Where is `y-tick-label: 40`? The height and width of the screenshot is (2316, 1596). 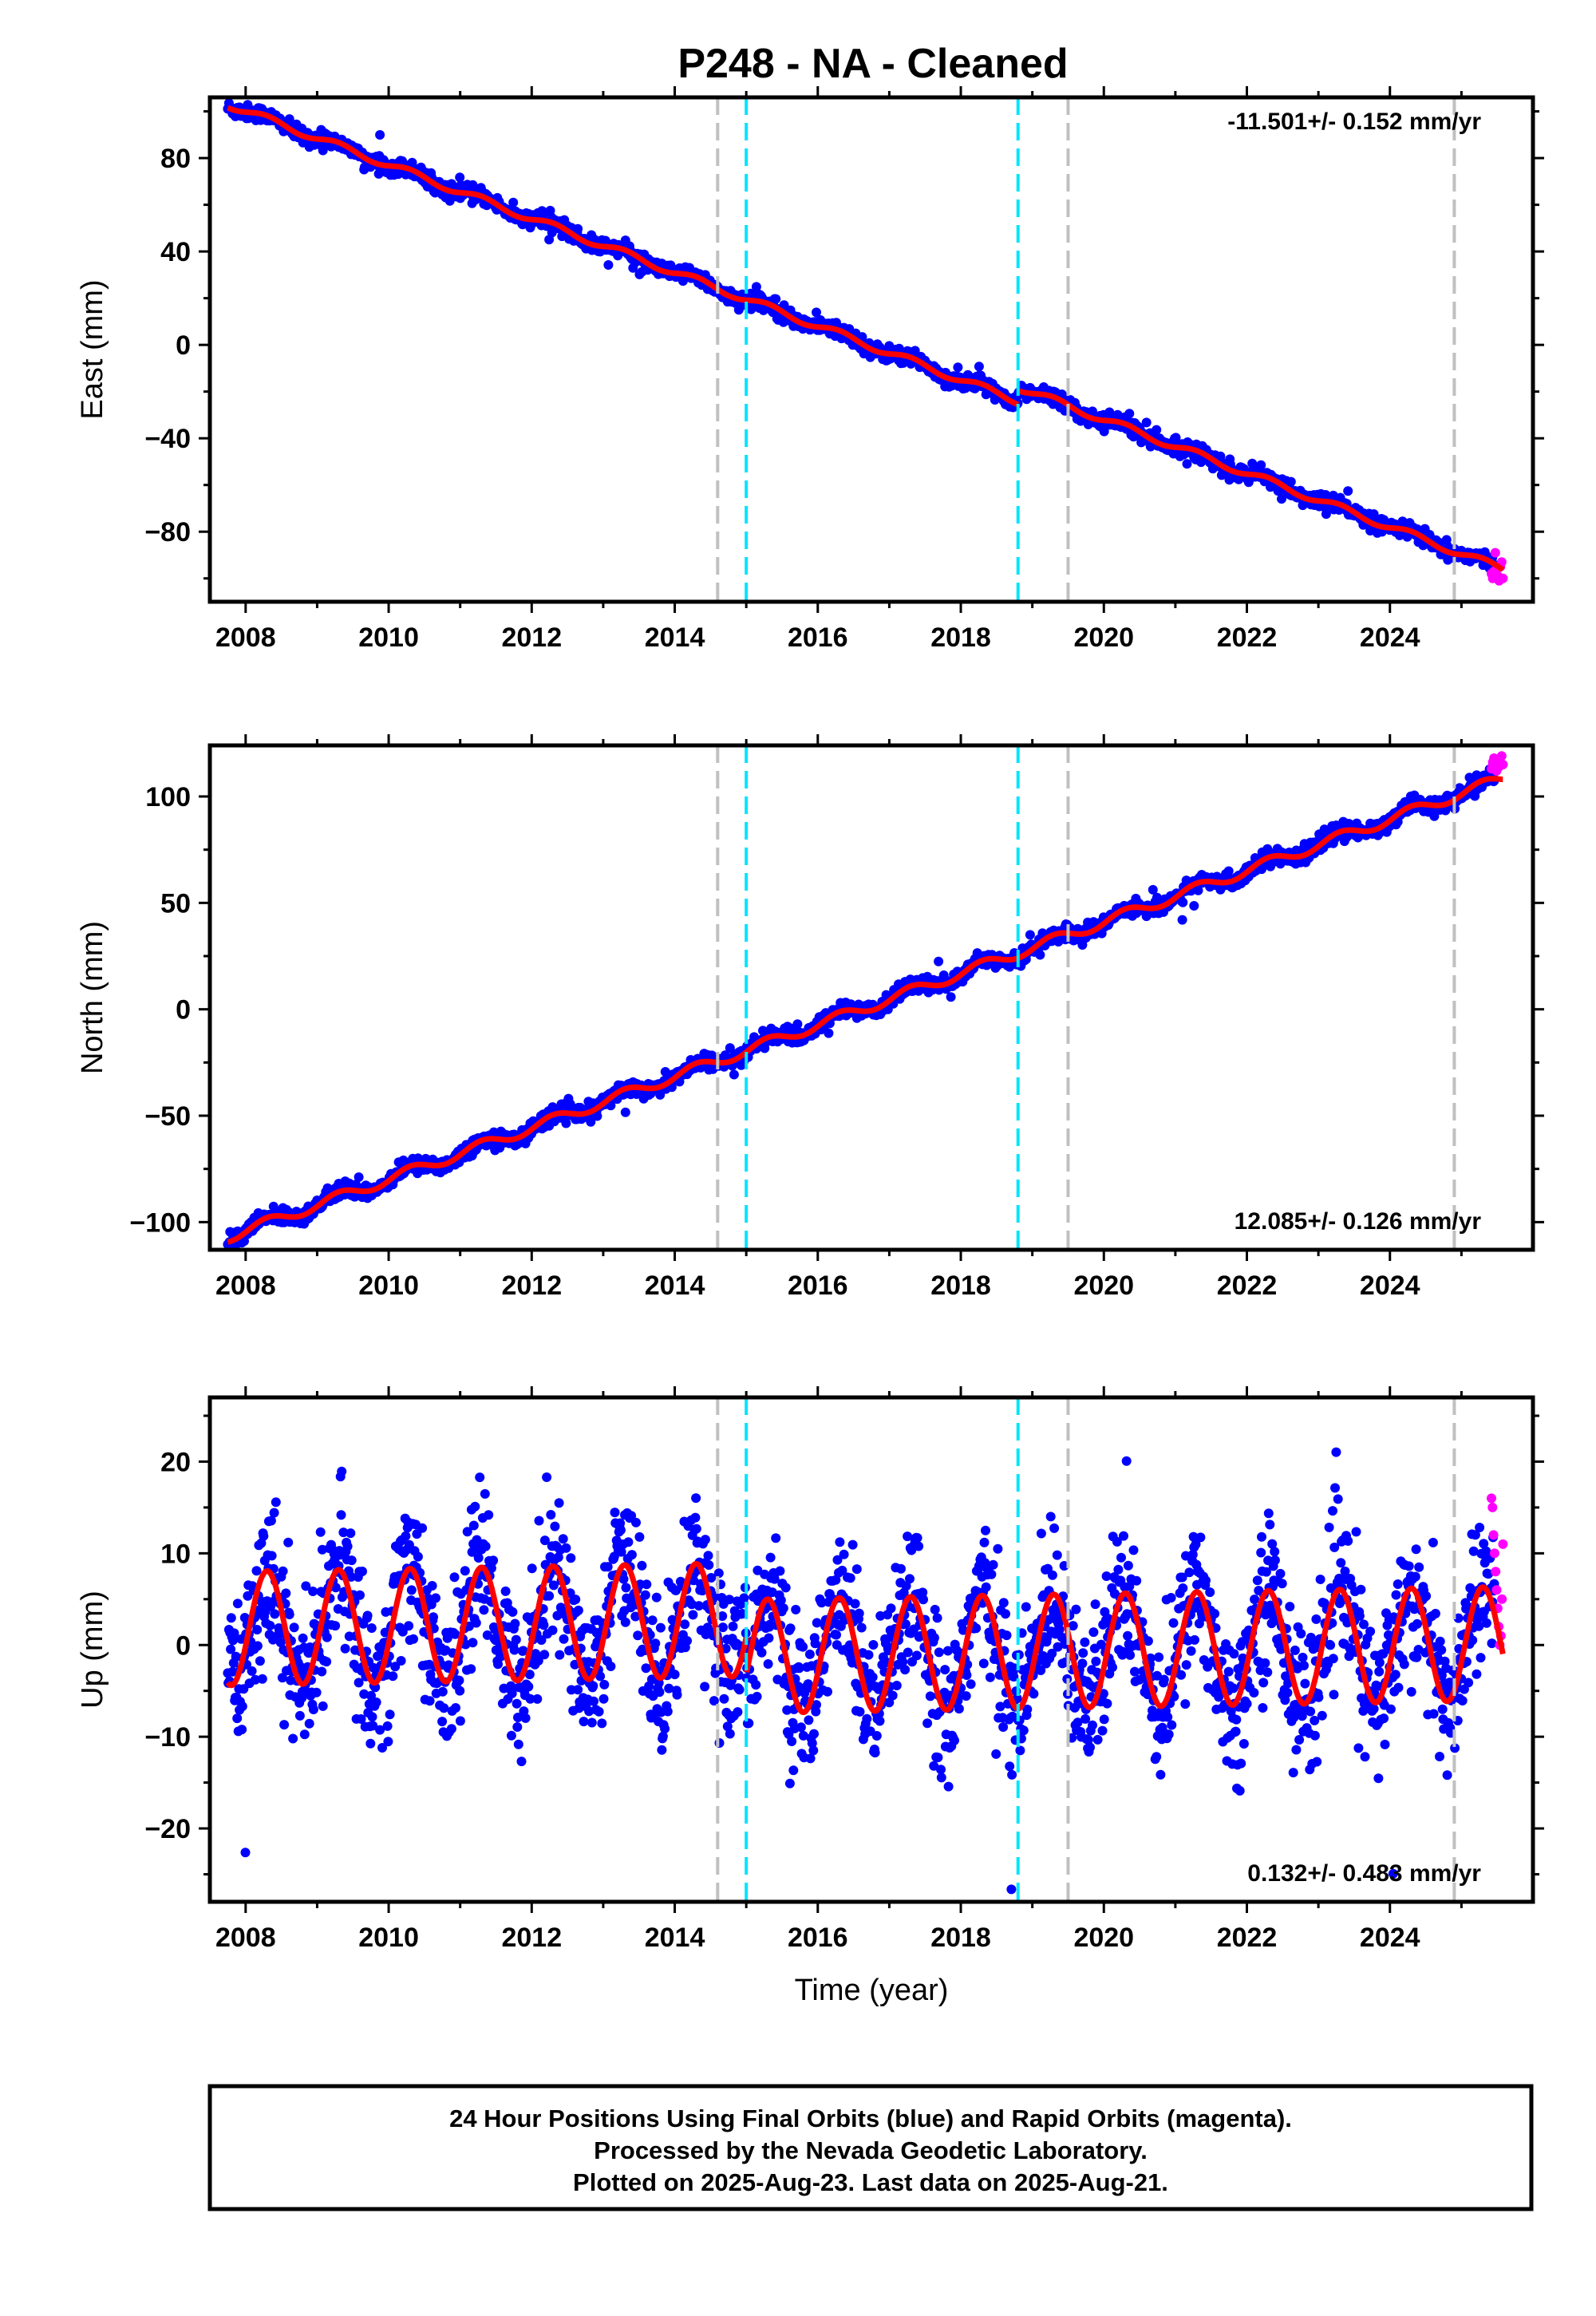 y-tick-label: 40 is located at coordinates (175, 252).